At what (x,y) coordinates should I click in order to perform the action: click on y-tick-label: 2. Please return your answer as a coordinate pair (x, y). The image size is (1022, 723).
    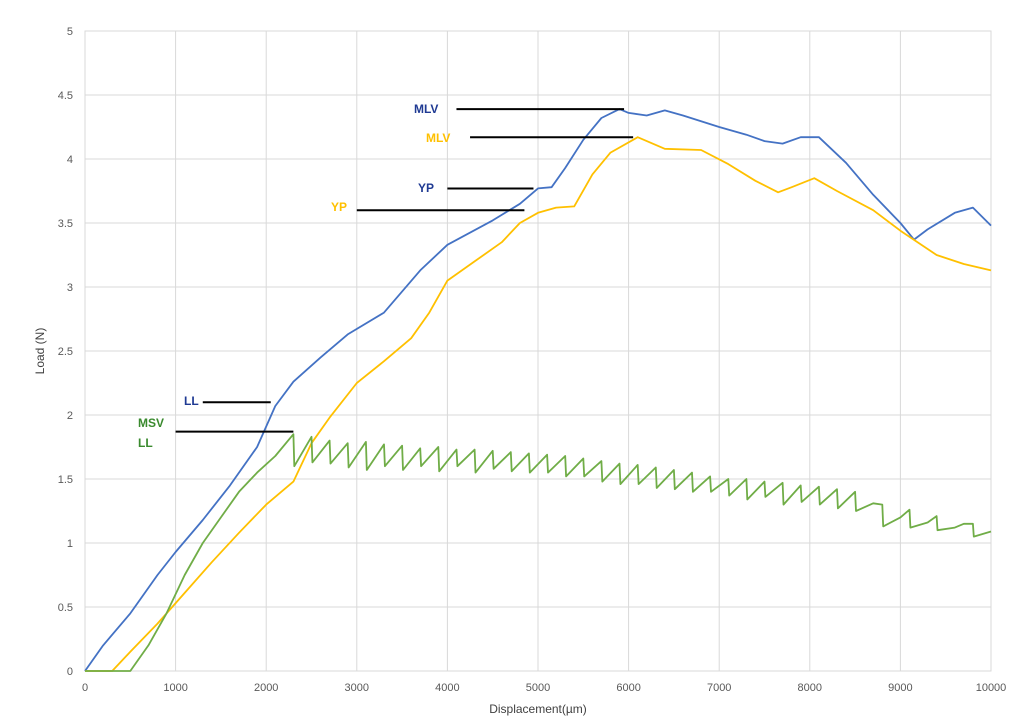
    Looking at the image, I should click on (70, 416).